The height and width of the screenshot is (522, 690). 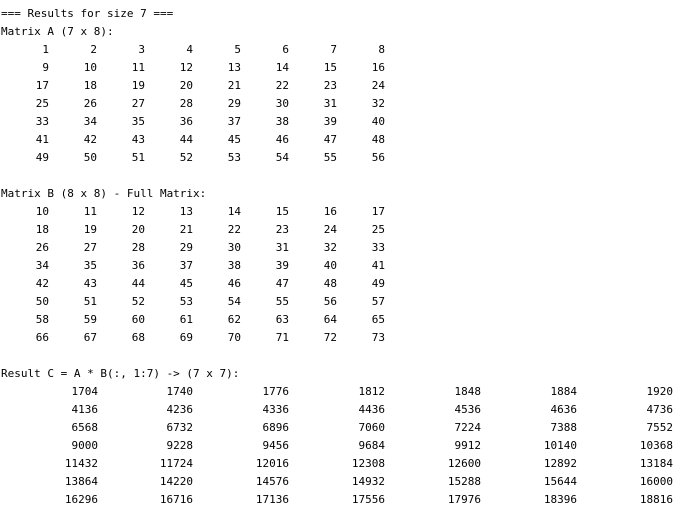 What do you see at coordinates (564, 391) in the screenshot?
I see `matrix-cell: 1884` at bounding box center [564, 391].